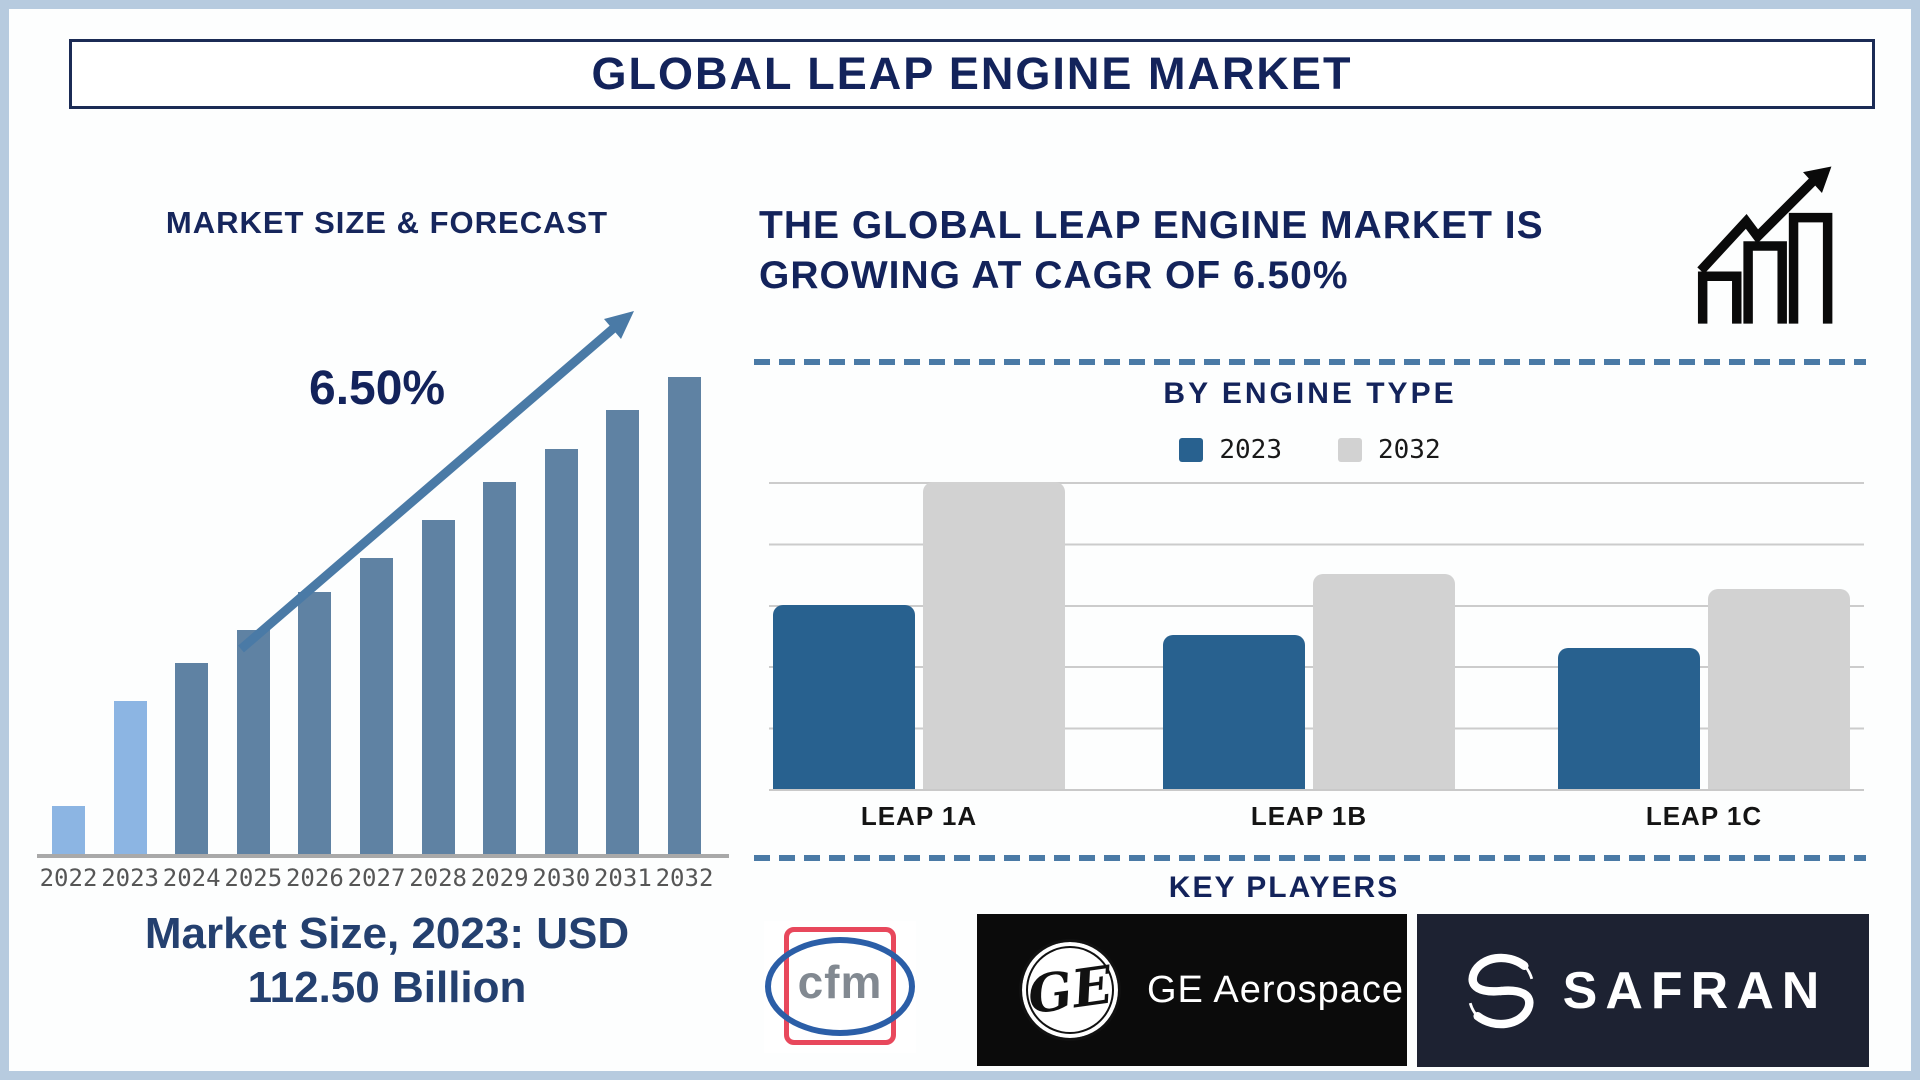 This screenshot has height=1080, width=1920. What do you see at coordinates (561, 651) in the screenshot?
I see `forecast-bar-2030` at bounding box center [561, 651].